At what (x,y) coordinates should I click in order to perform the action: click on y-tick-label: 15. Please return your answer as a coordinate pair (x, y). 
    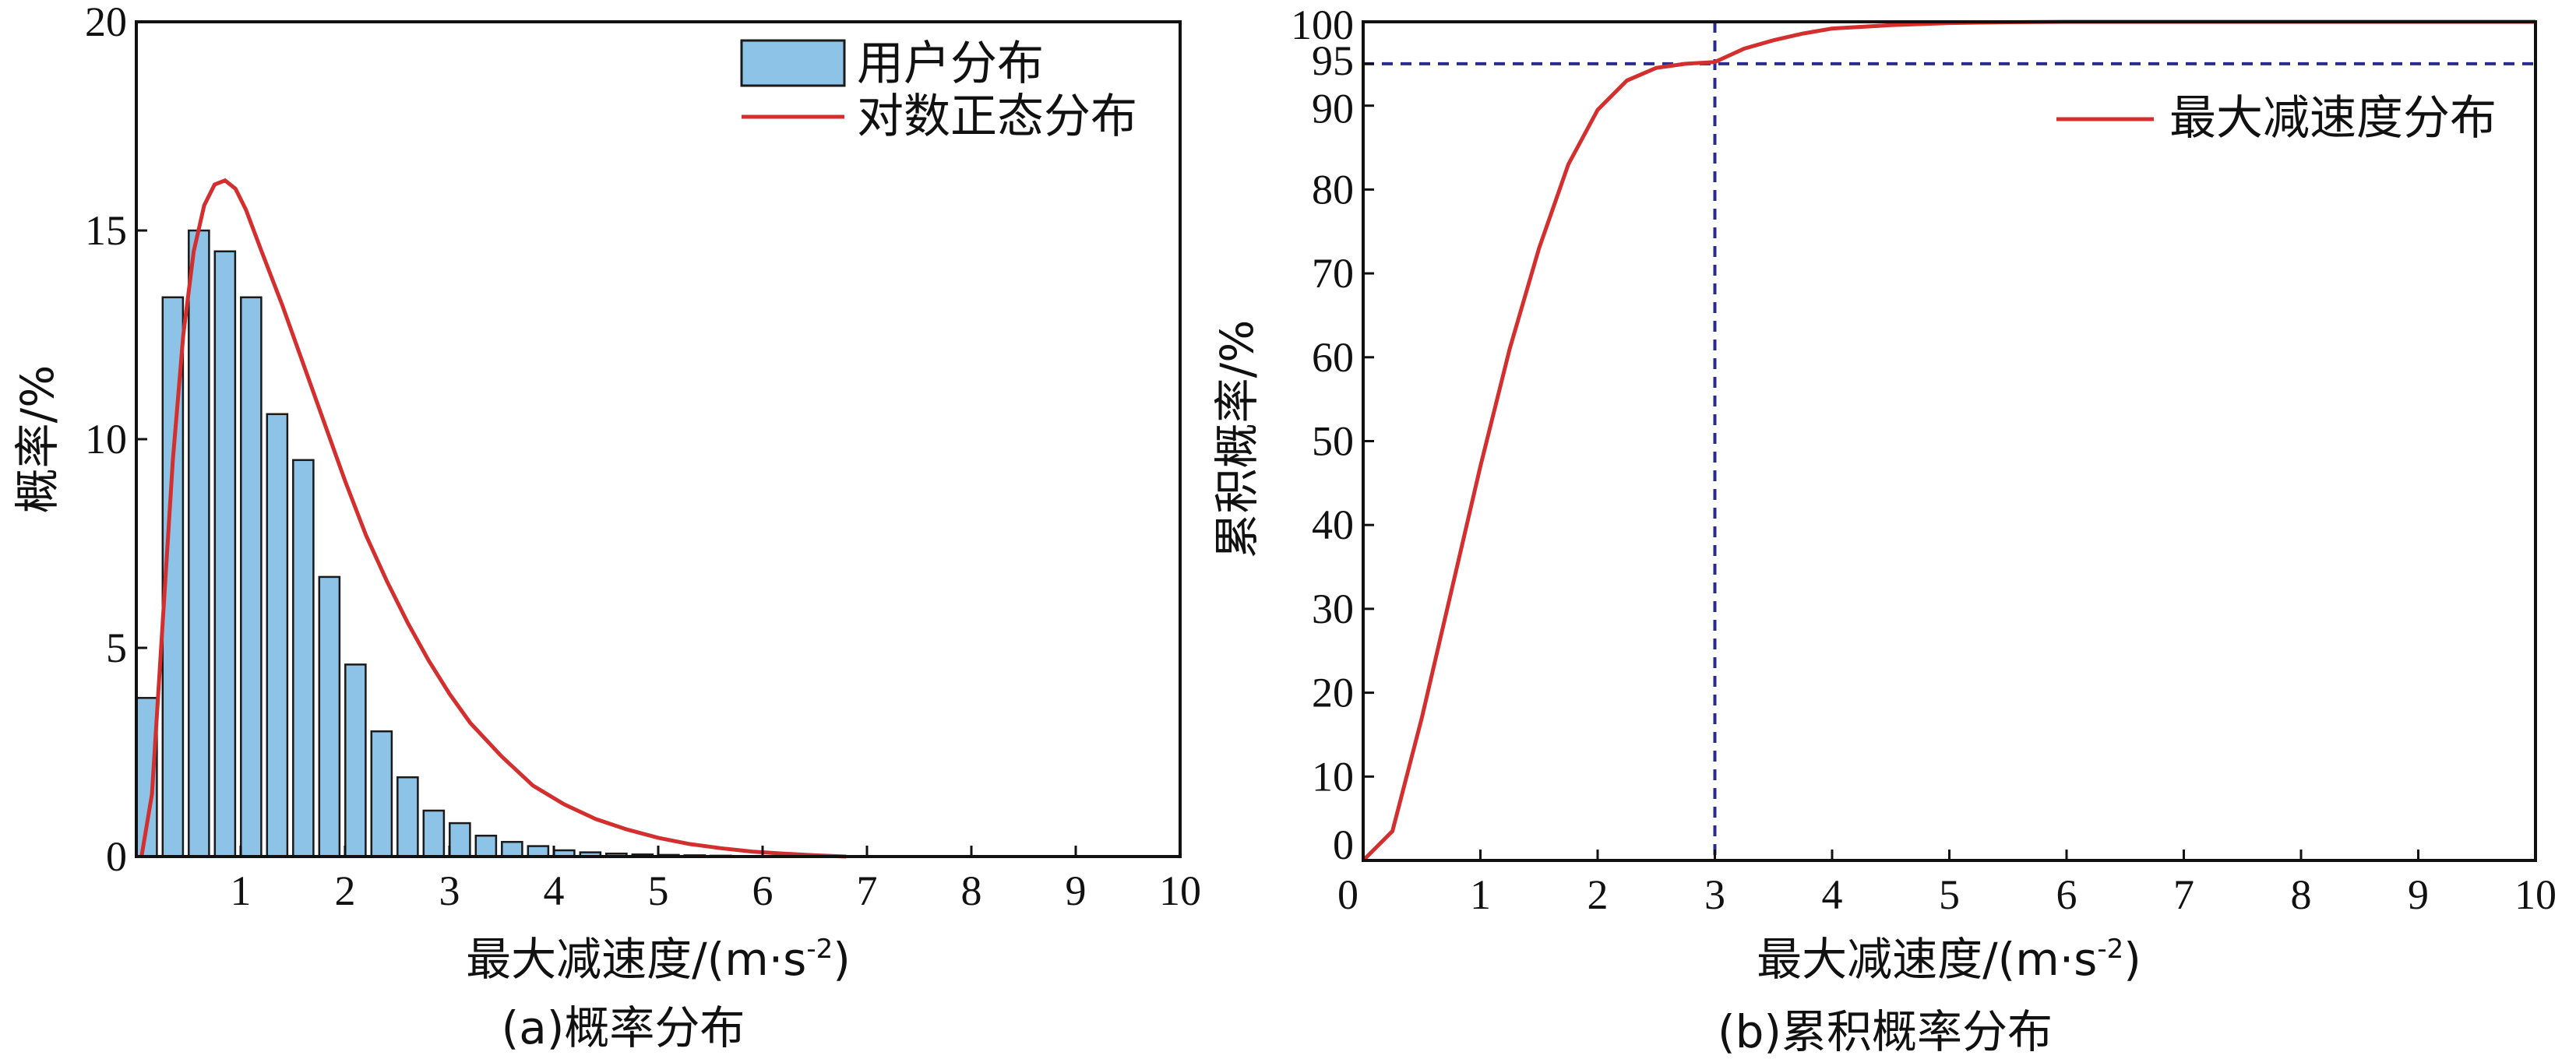
    Looking at the image, I should click on (106, 231).